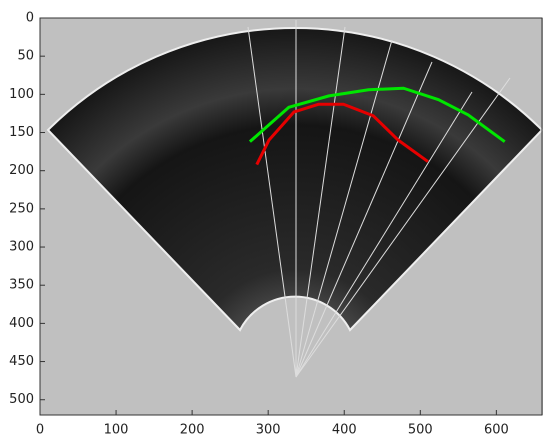  What do you see at coordinates (21, 170) in the screenshot?
I see `y-tick-label: 200` at bounding box center [21, 170].